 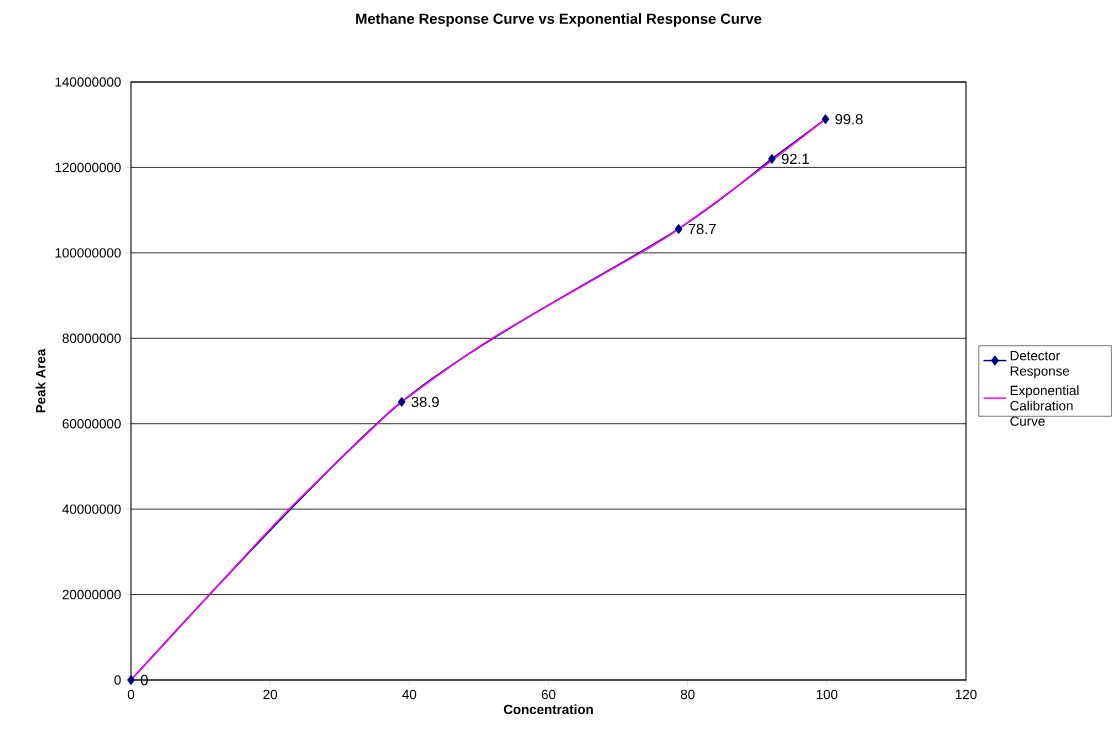 What do you see at coordinates (966, 694) in the screenshot?
I see `x-tick-label: 120` at bounding box center [966, 694].